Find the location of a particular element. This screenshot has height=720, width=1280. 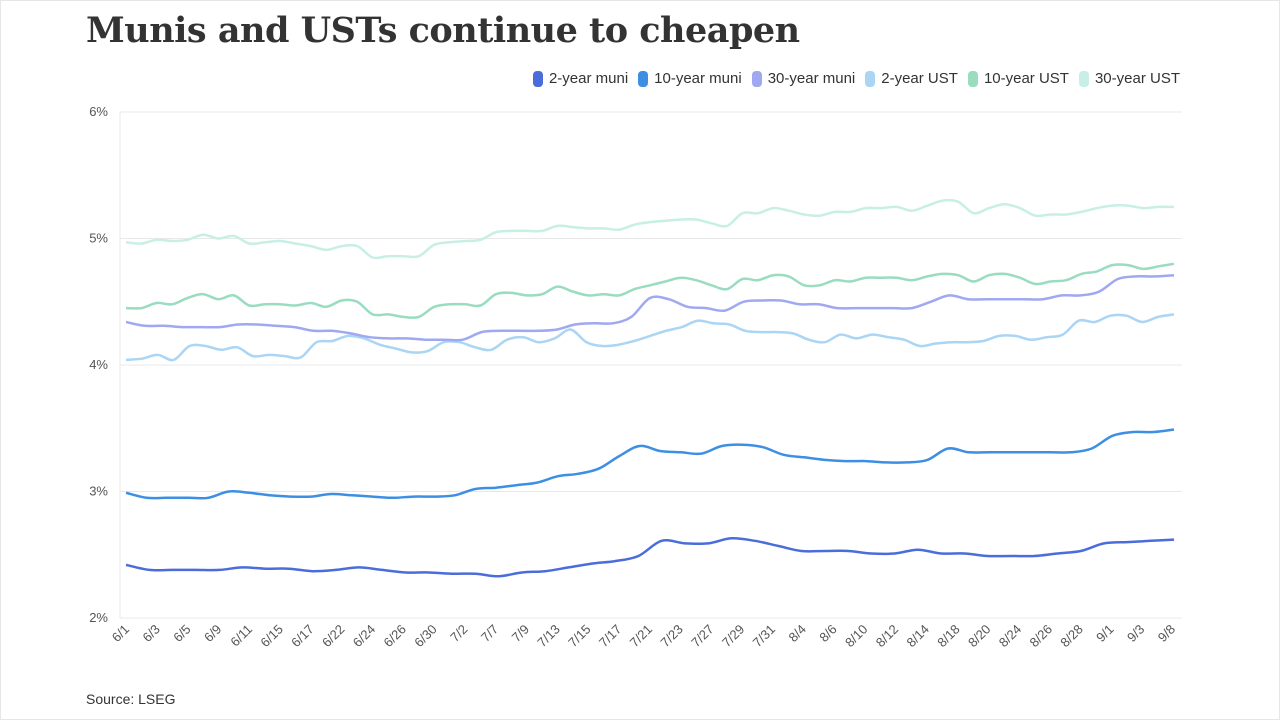

legend-label: 10-year UST is located at coordinates (1026, 78).